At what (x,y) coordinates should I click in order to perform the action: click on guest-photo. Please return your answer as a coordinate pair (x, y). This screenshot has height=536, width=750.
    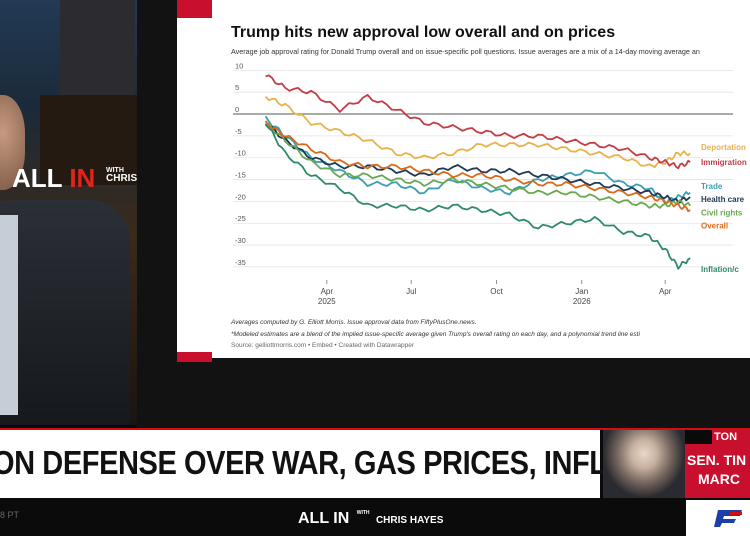
    Looking at the image, I should click on (644, 464).